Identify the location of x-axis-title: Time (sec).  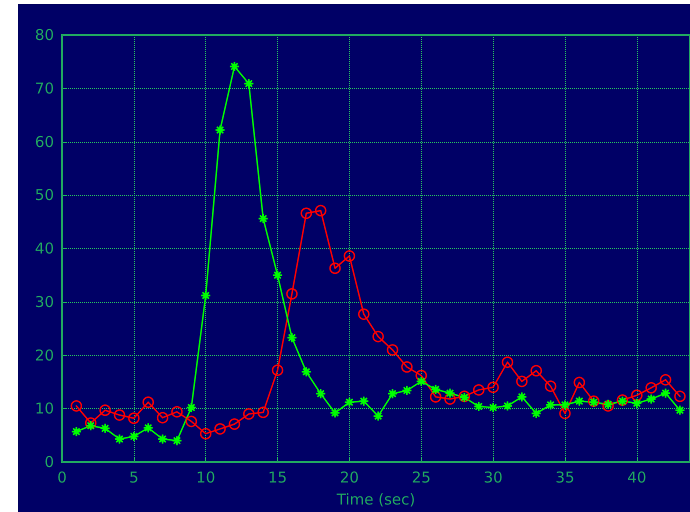
(376, 499).